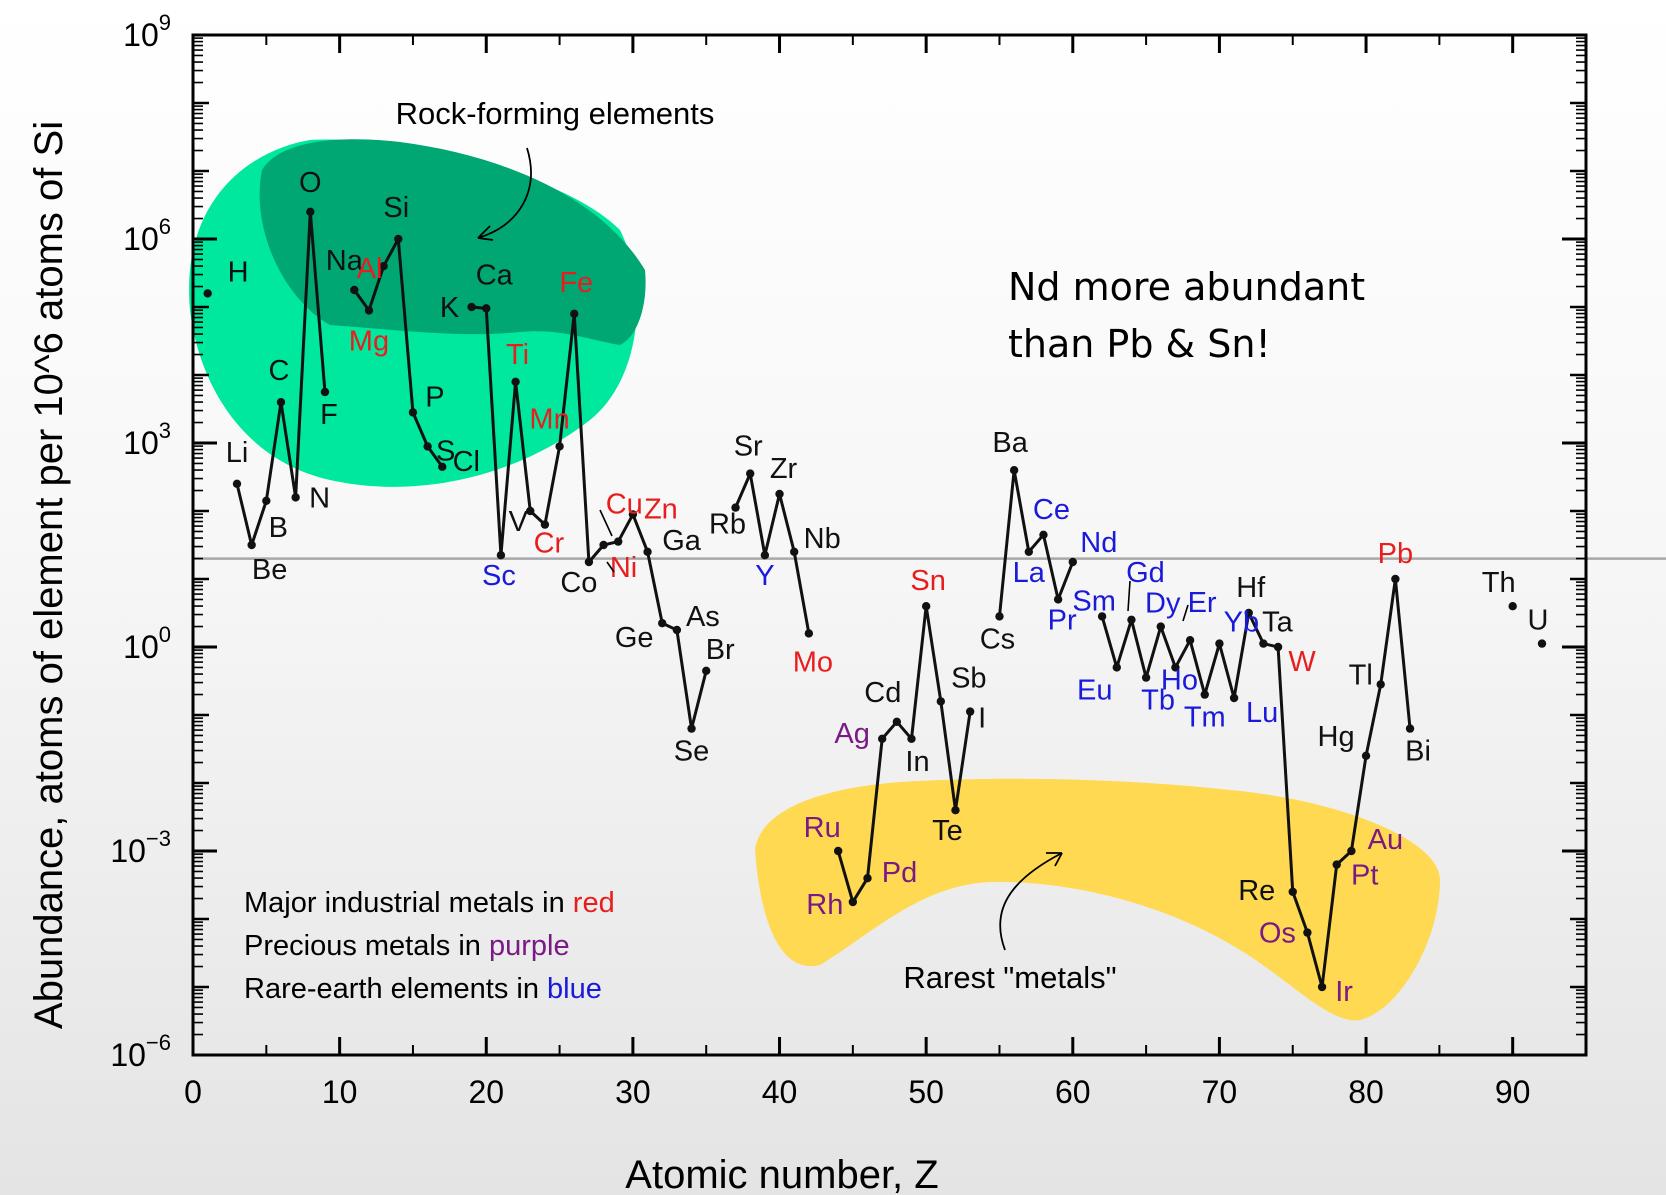 The image size is (1666, 1195). I want to click on label-cu: Cu, so click(624, 505).